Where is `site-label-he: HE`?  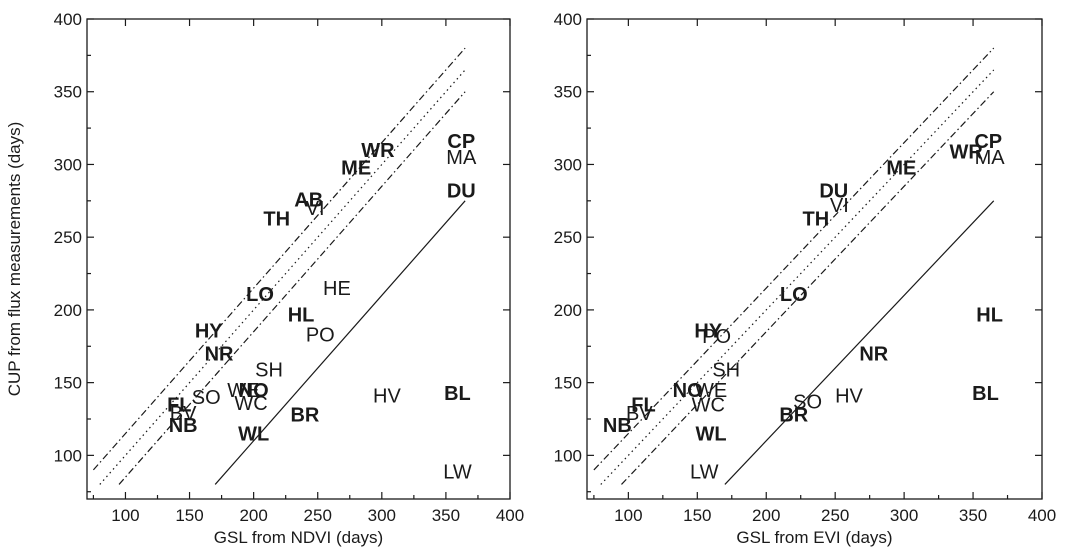 site-label-he: HE is located at coordinates (337, 289).